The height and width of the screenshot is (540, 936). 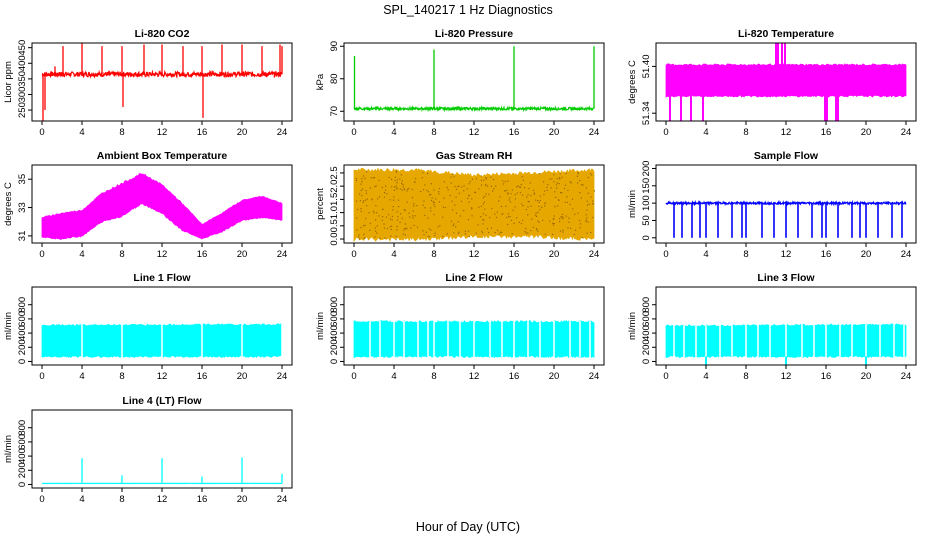 I want to click on y-tick-label: 2.5, so click(x=334, y=172).